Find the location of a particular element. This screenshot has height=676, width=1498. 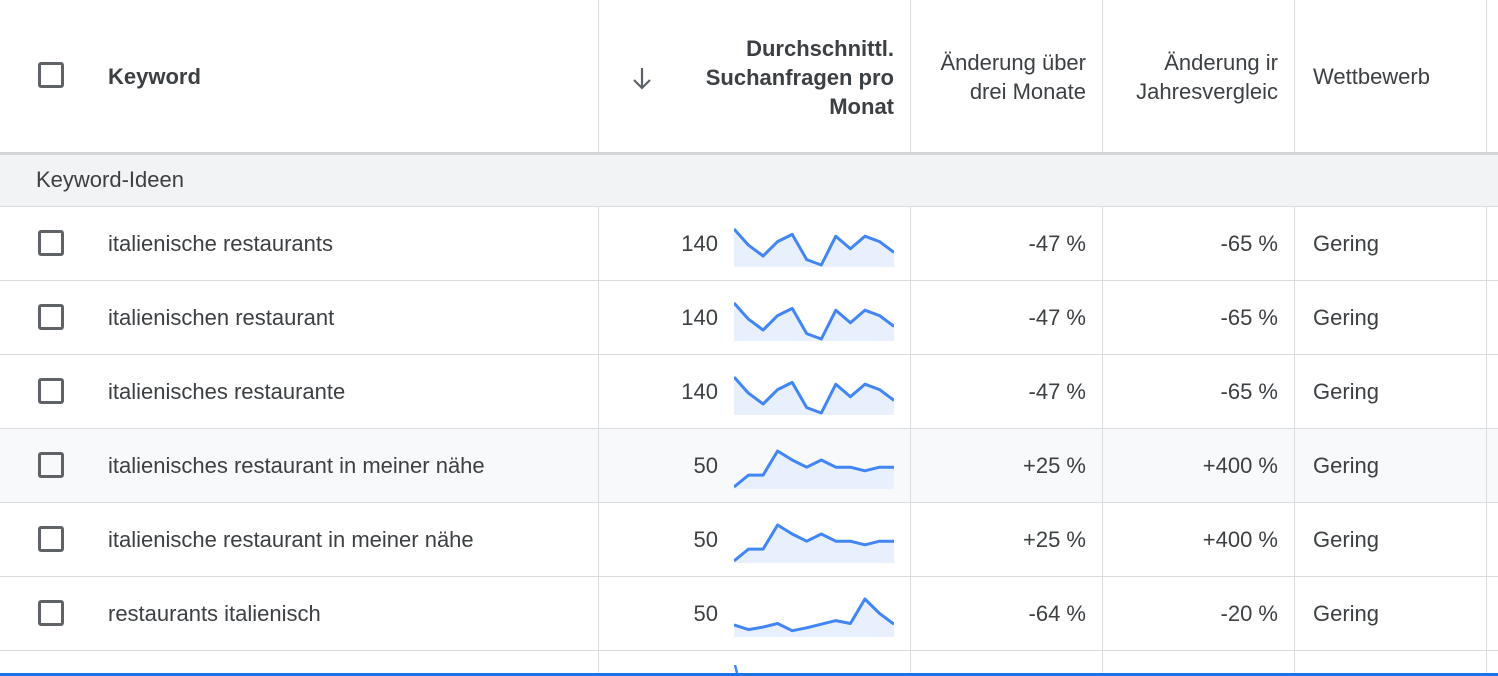

arrow-down-icon is located at coordinates (642, 79).